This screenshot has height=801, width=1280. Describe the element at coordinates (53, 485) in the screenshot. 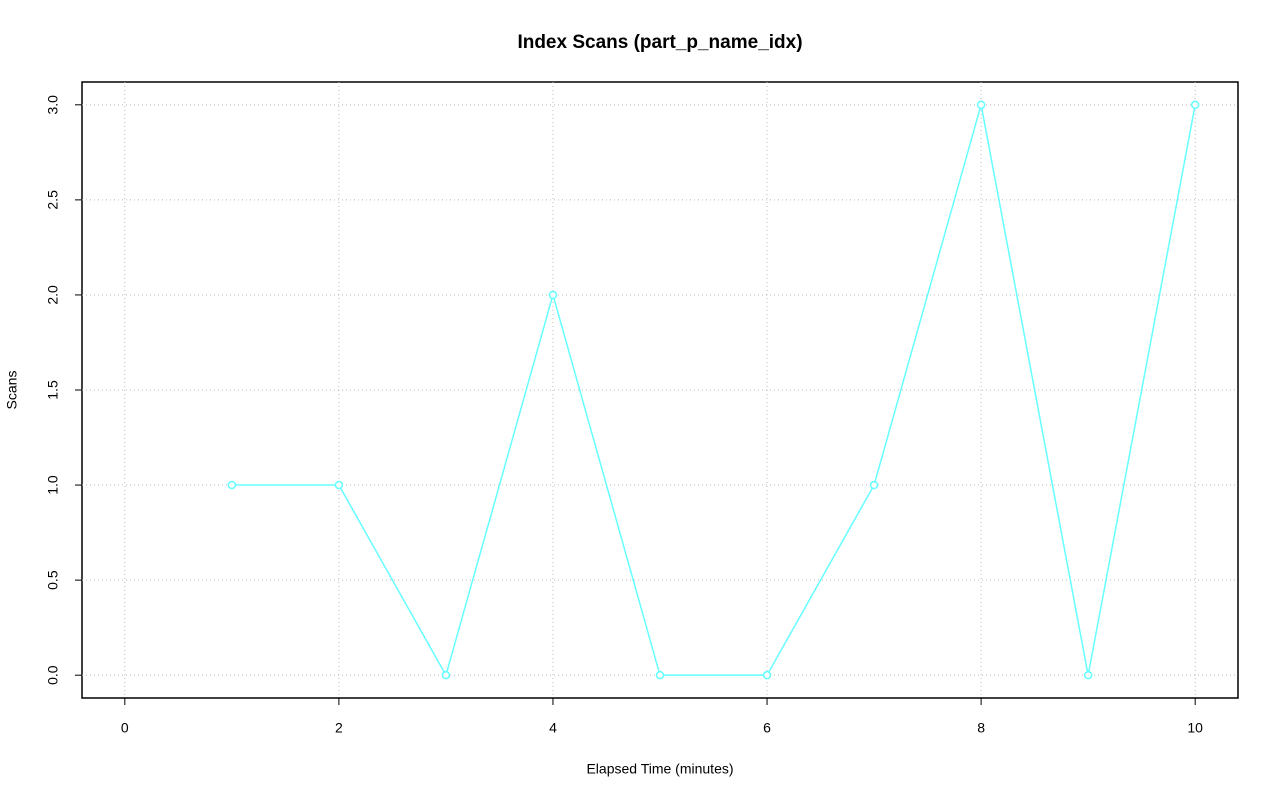

I see `y-tick-label: 1.0` at that location.